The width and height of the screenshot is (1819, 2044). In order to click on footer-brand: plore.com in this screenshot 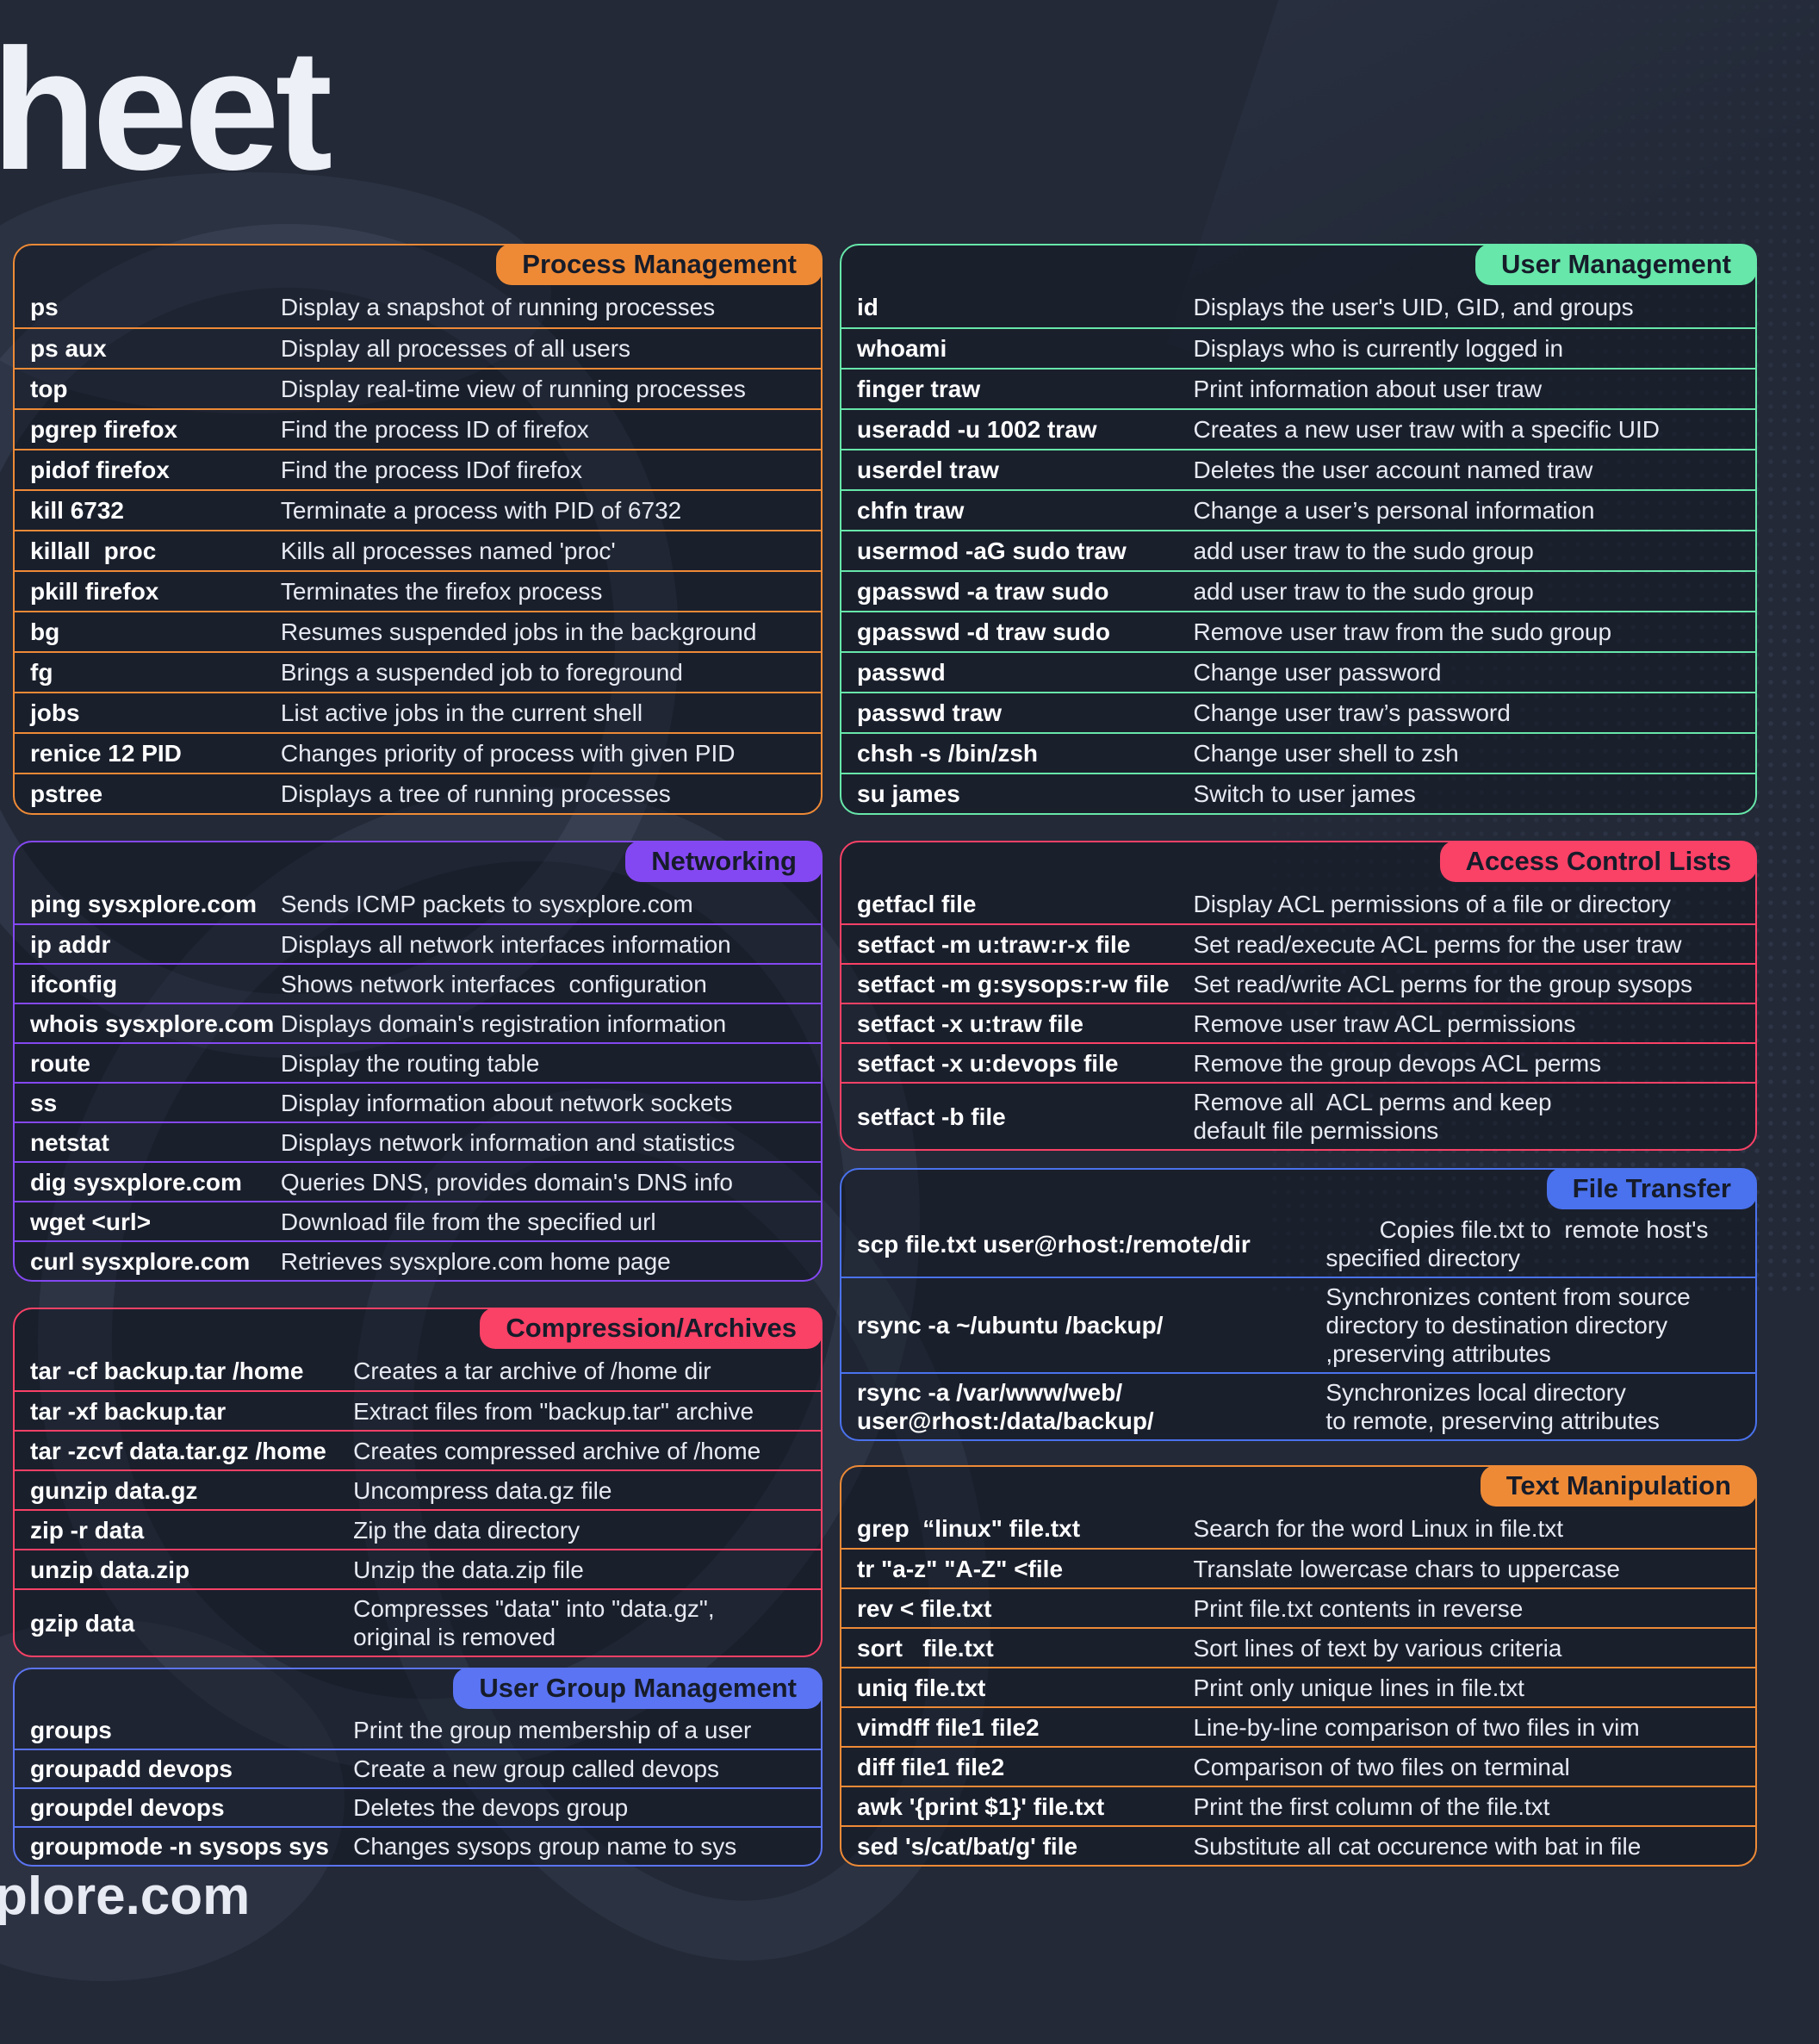, I will do `click(126, 1897)`.